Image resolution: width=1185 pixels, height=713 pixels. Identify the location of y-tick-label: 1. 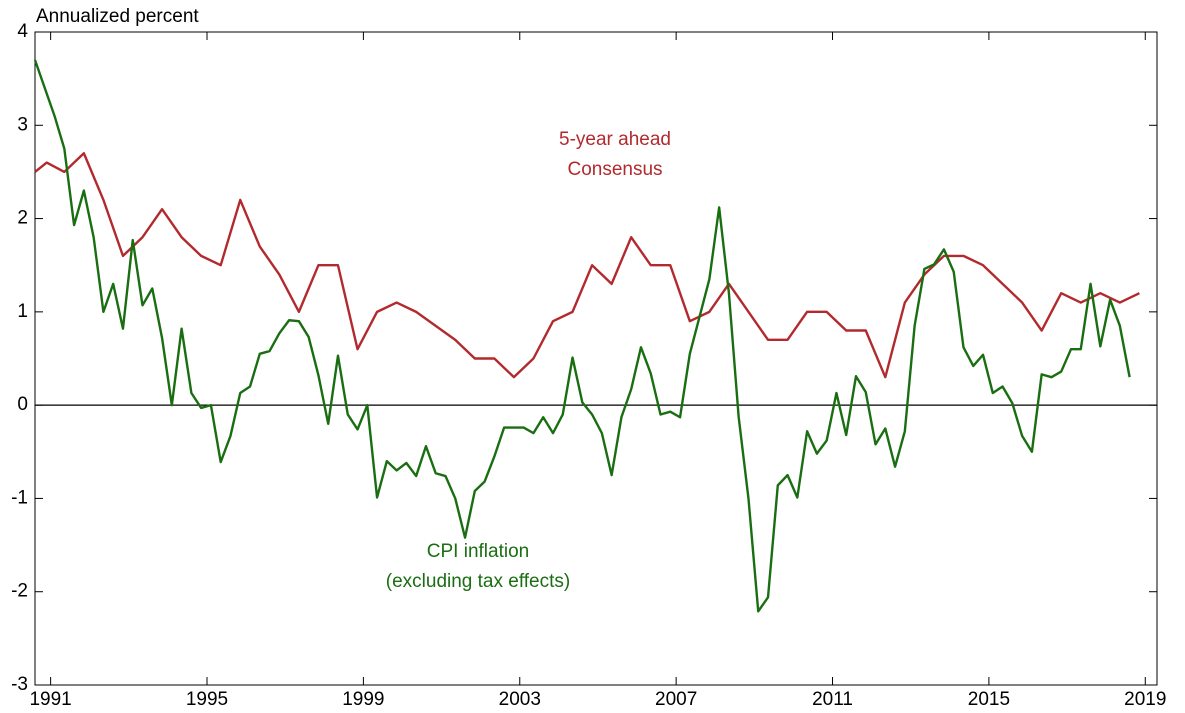
(22, 311).